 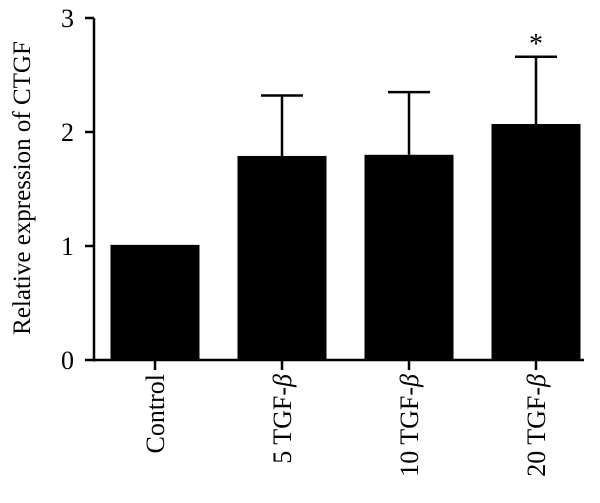 I want to click on annotations: *, so click(x=536, y=44).